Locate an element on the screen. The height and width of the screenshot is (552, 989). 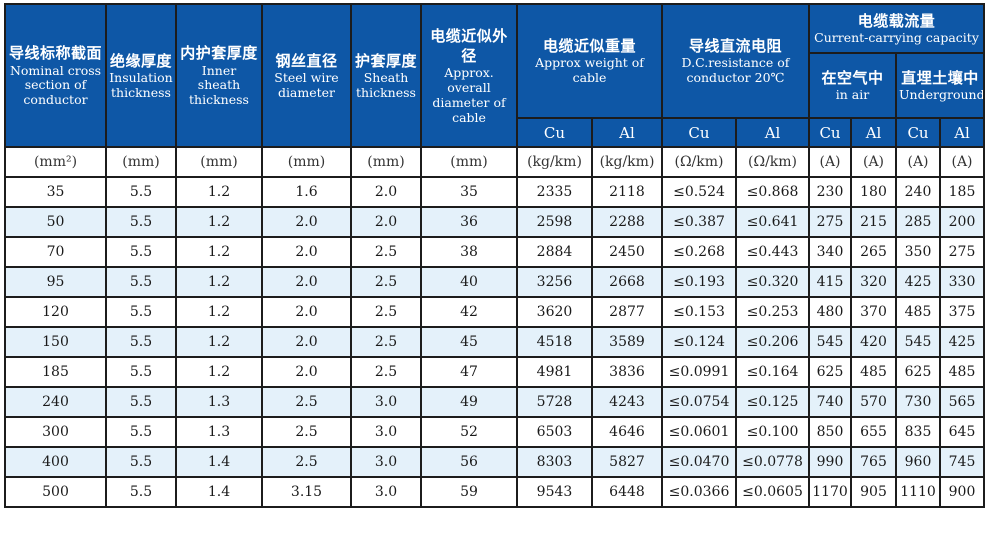
table-cell: 835 is located at coordinates (918, 432).